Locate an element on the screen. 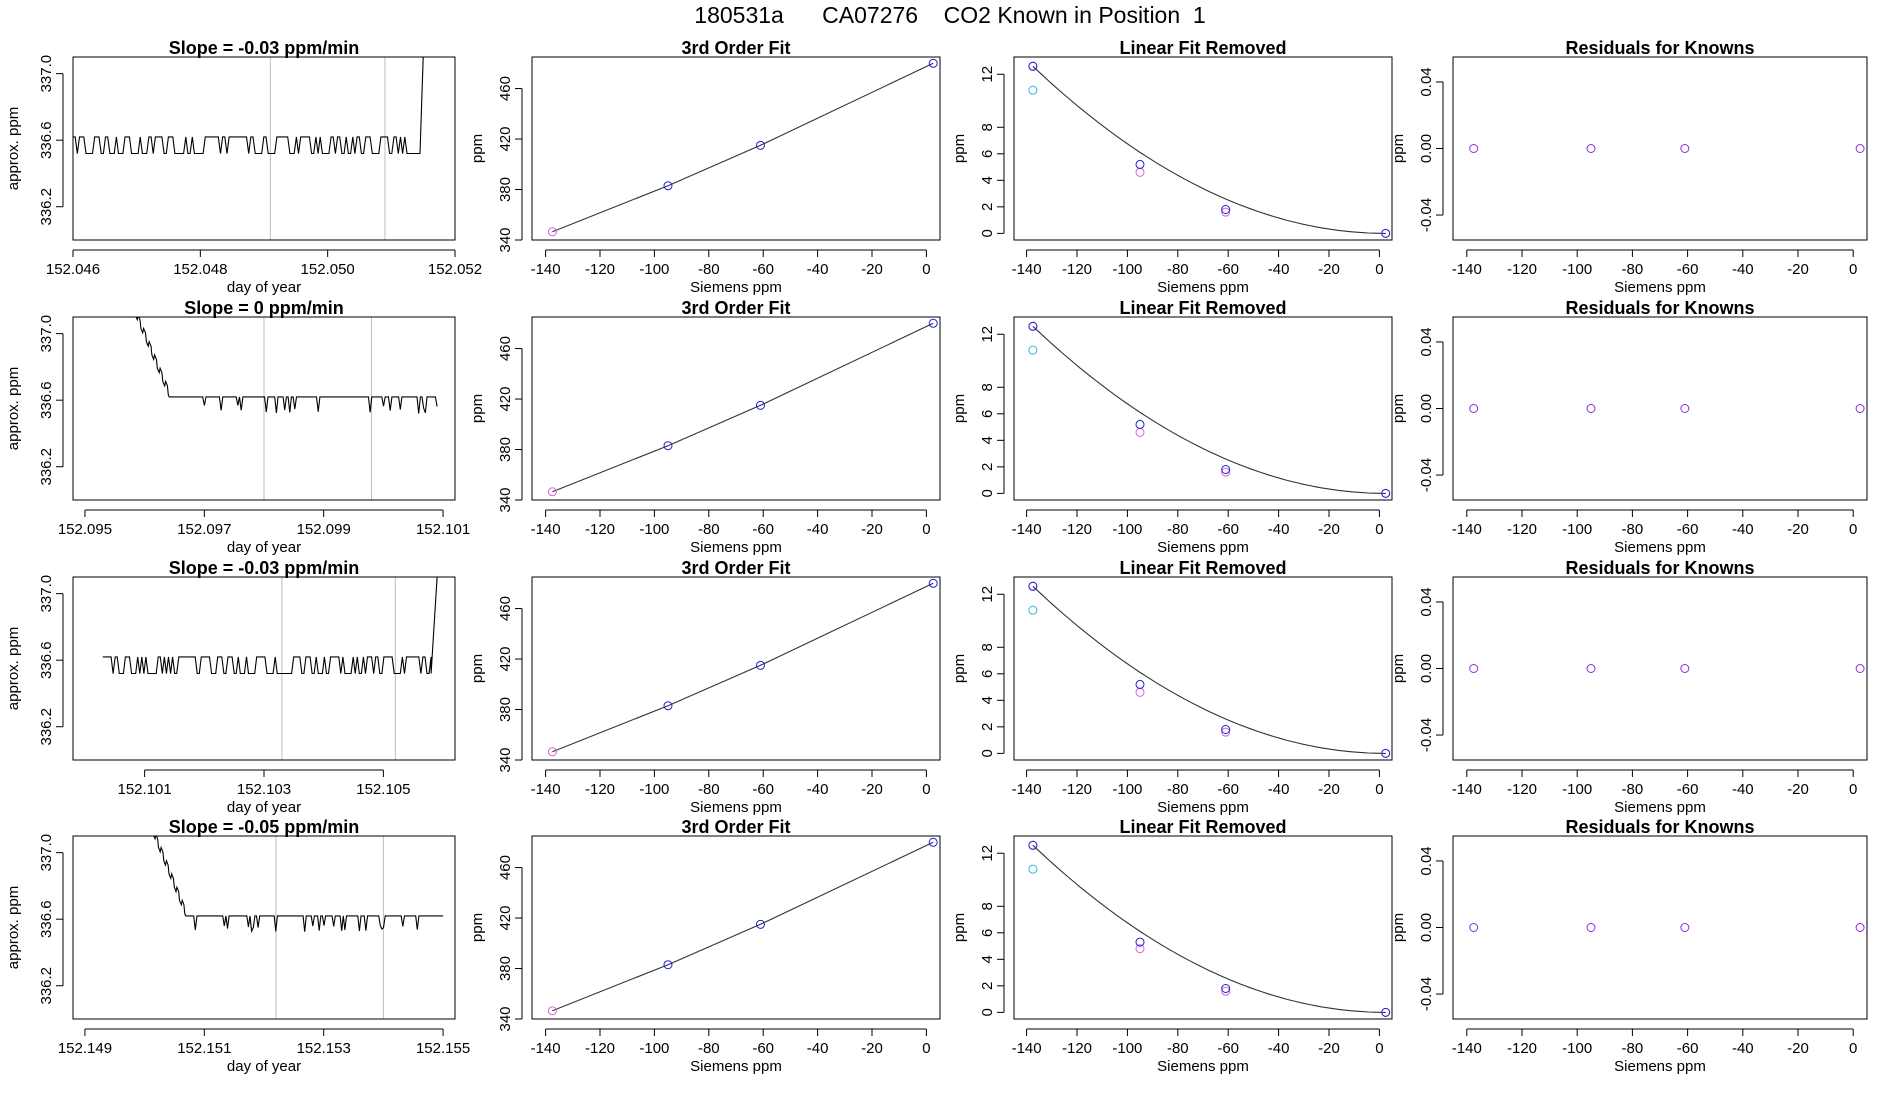 This screenshot has width=1900, height=1105. x-tick-label: -100 is located at coordinates (1577, 1048).